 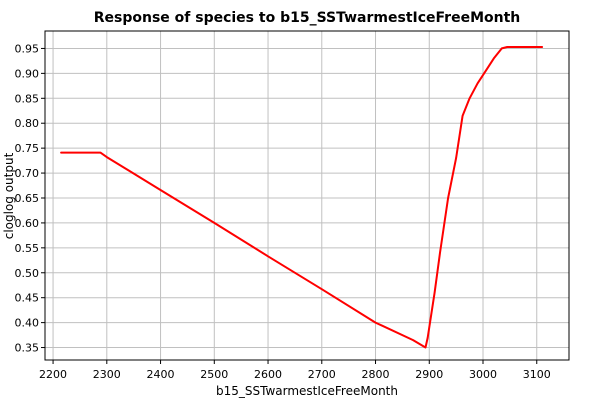 What do you see at coordinates (27, 148) in the screenshot?
I see `y-tick-label: 0.75` at bounding box center [27, 148].